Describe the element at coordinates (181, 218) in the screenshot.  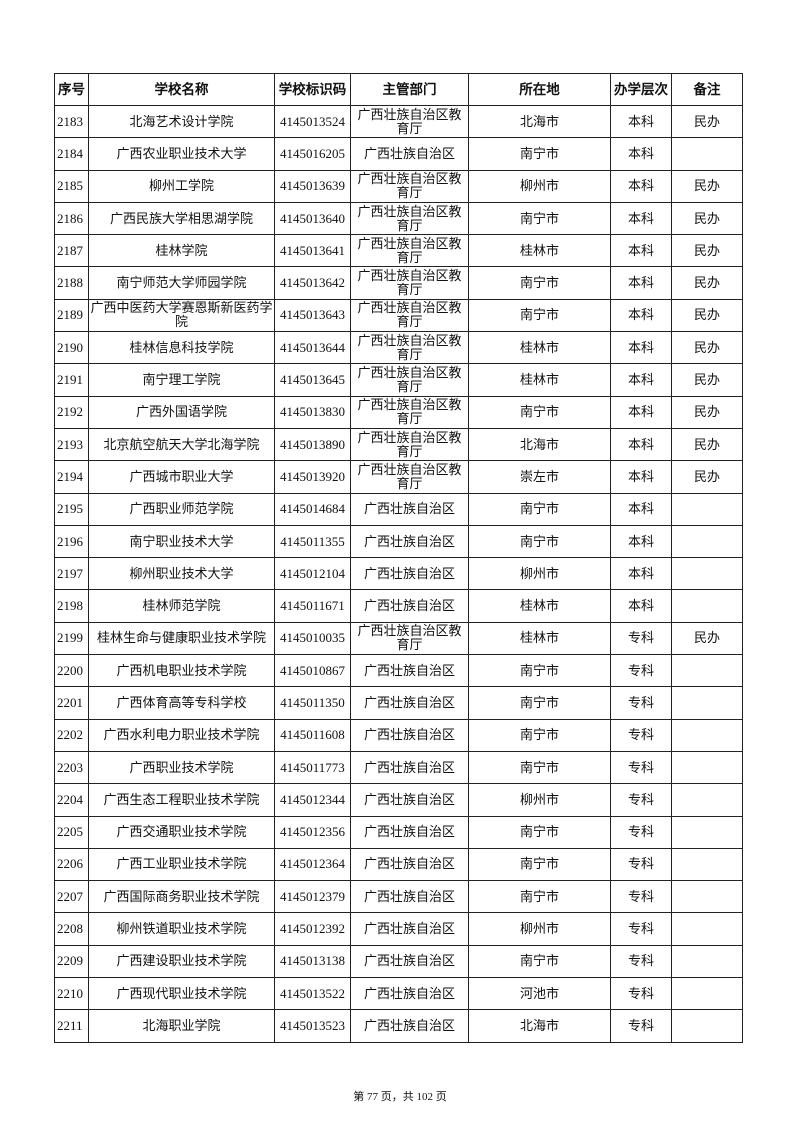
I see `school-name-cell: 广西民族大学相思湖学院` at that location.